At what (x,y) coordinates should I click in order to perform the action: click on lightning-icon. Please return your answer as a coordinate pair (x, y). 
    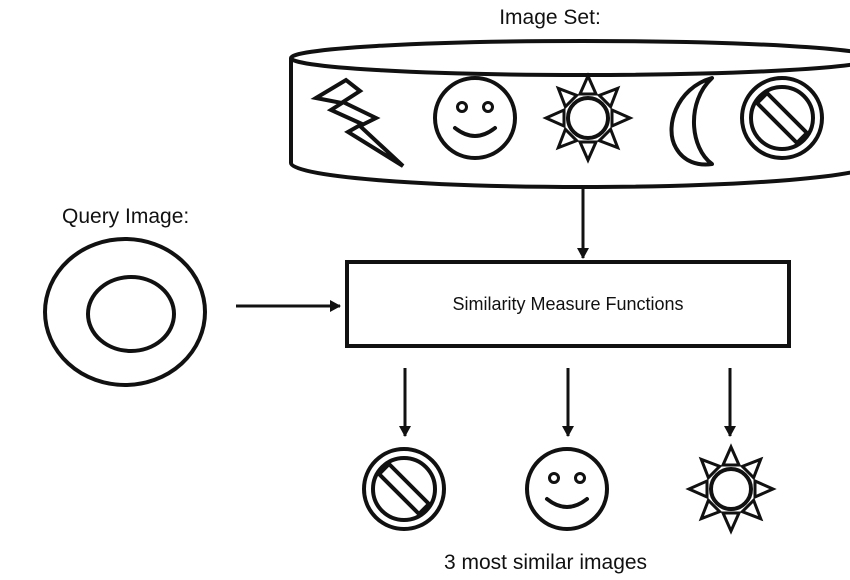
    Looking at the image, I should click on (357, 122).